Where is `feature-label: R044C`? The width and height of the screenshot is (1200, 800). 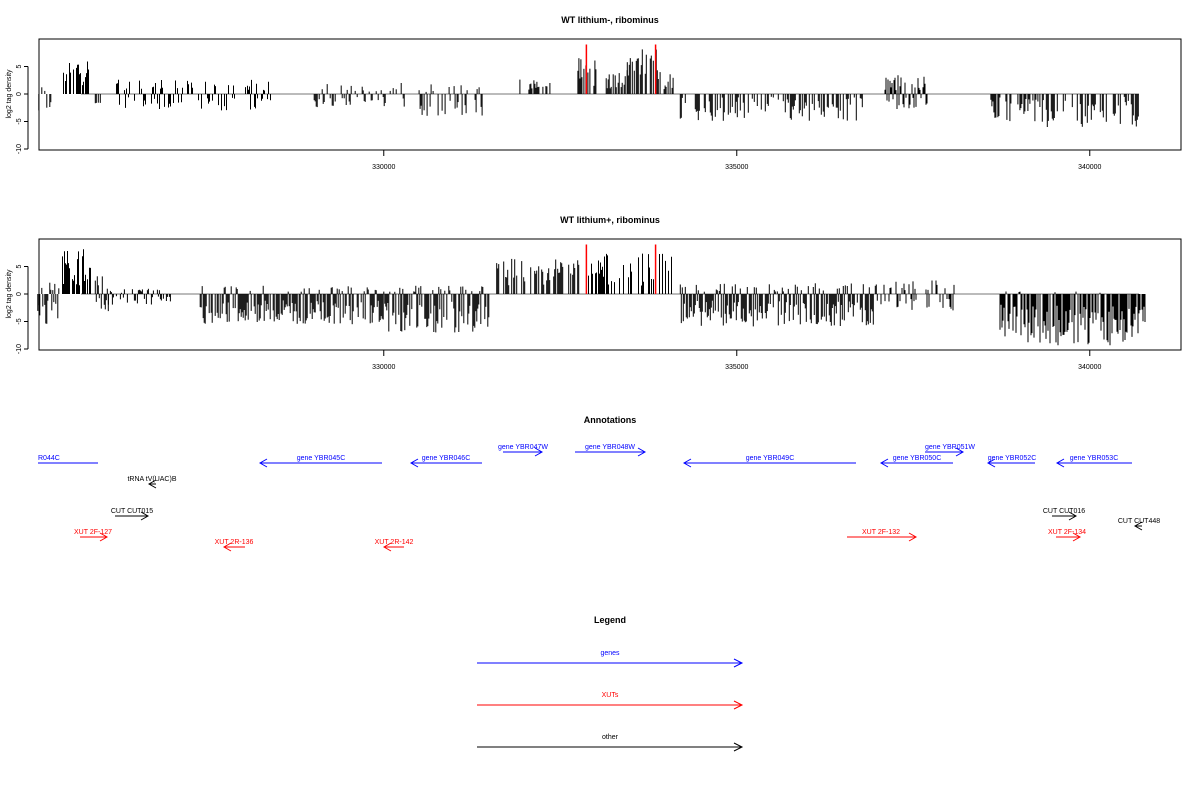
feature-label: R044C is located at coordinates (49, 458).